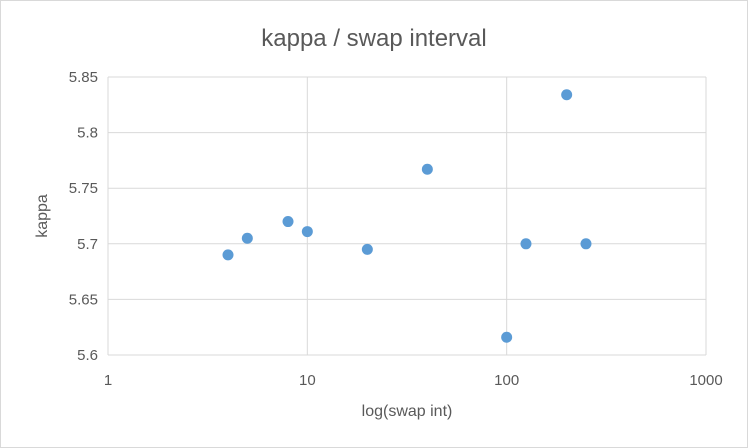  I want to click on x-axis-label: log(swap int), so click(407, 411).